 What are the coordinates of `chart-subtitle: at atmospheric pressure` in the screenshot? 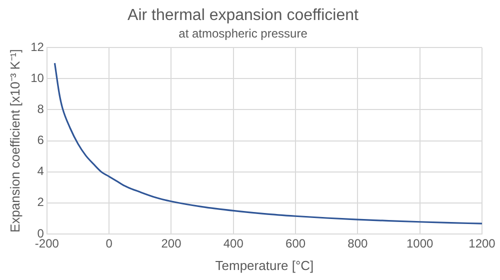 It's located at (243, 33).